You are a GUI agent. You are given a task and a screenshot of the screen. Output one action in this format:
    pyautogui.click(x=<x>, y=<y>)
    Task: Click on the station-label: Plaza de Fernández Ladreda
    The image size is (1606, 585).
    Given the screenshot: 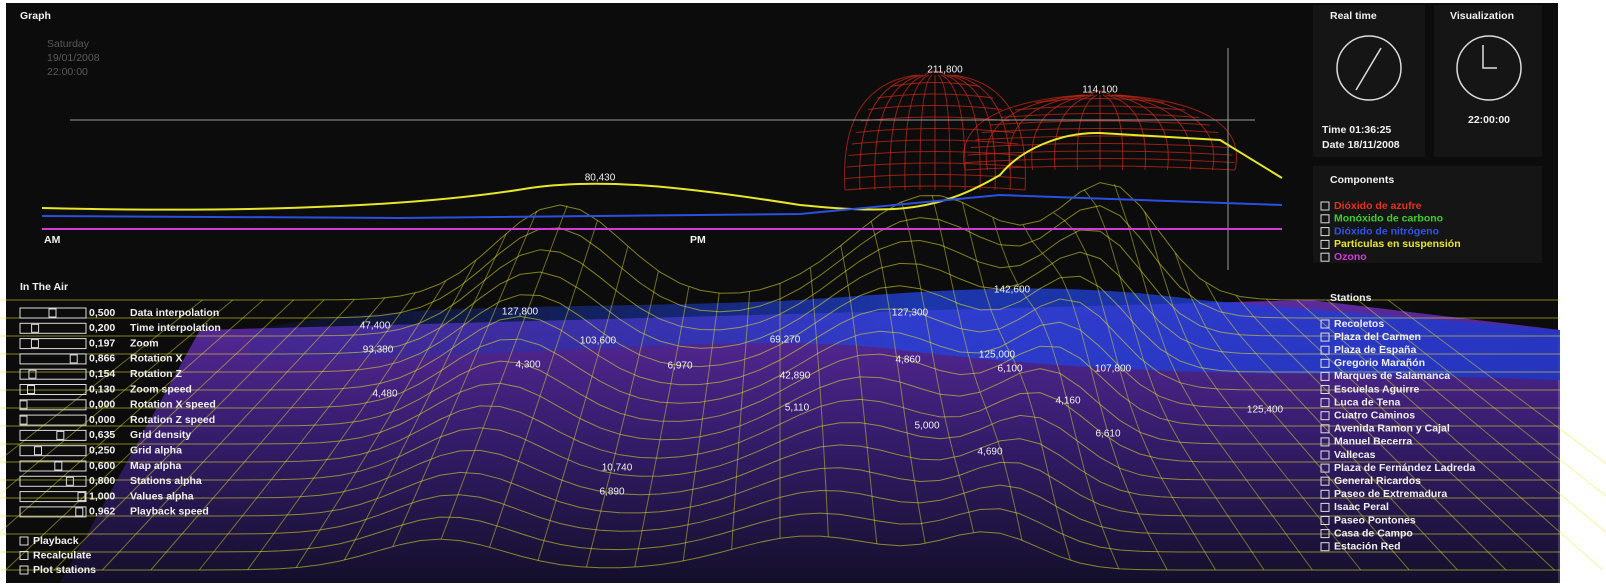 What is the action you would take?
    pyautogui.click(x=1404, y=468)
    